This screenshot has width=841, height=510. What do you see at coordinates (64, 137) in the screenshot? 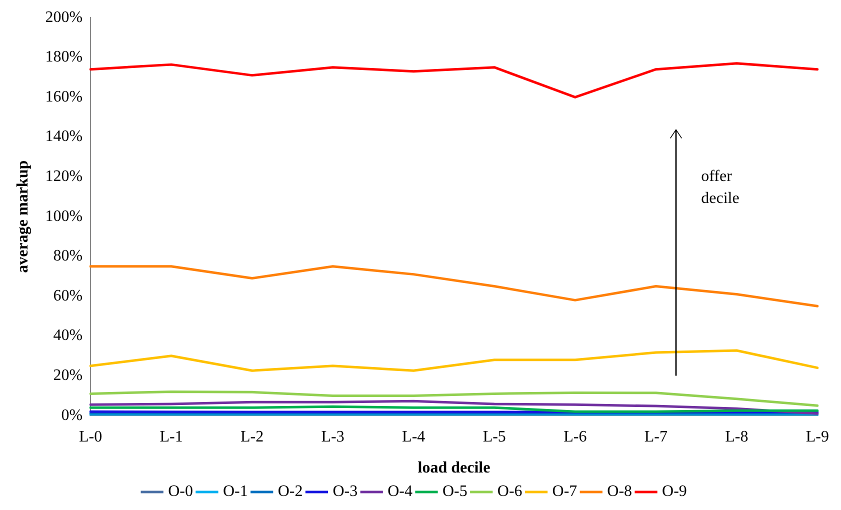
I see `y-tick-label: 140%` at bounding box center [64, 137].